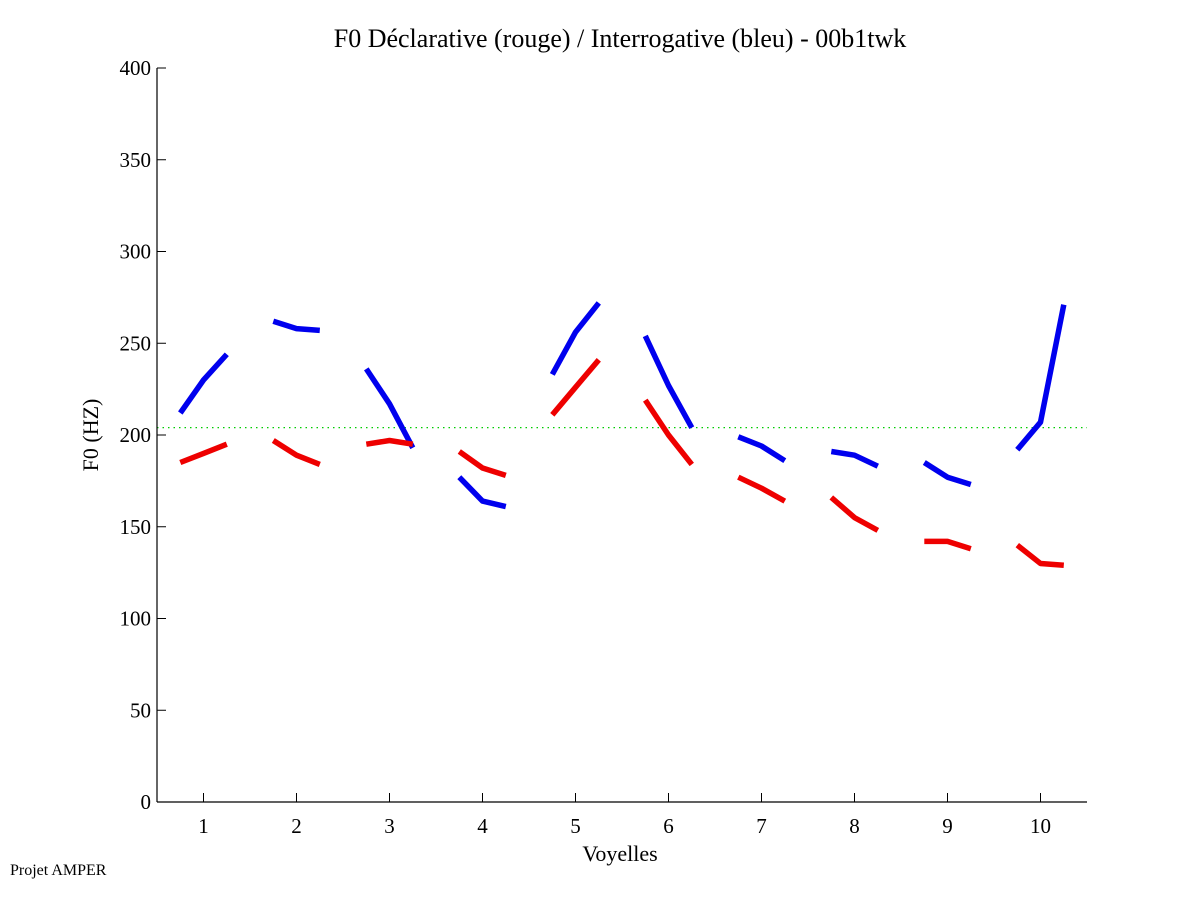  Describe the element at coordinates (482, 826) in the screenshot. I see `x-tick-label: 4` at that location.